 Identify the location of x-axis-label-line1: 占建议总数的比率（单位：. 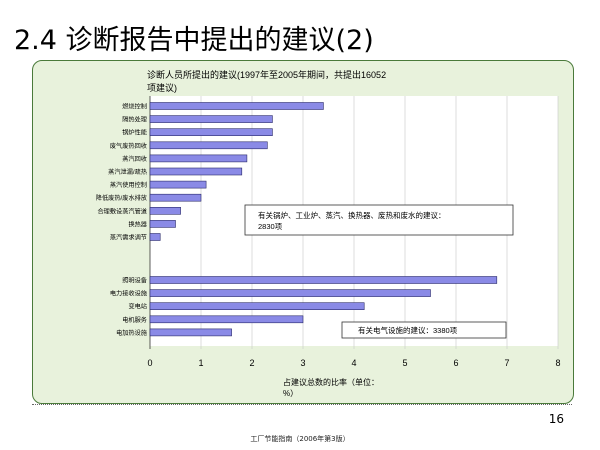
(331, 382).